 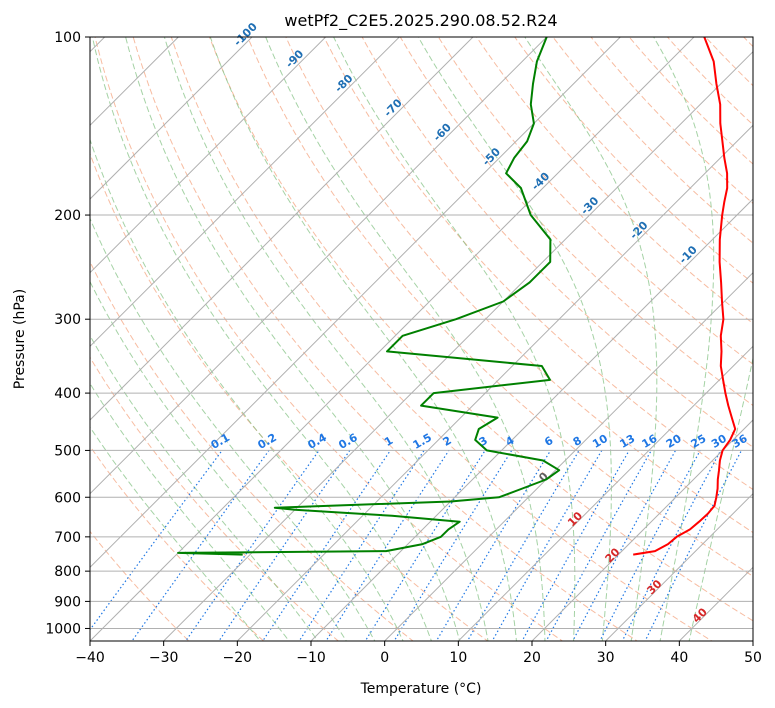 What do you see at coordinates (388, 441) in the screenshot?
I see `mixing-ratio-label: 1` at bounding box center [388, 441].